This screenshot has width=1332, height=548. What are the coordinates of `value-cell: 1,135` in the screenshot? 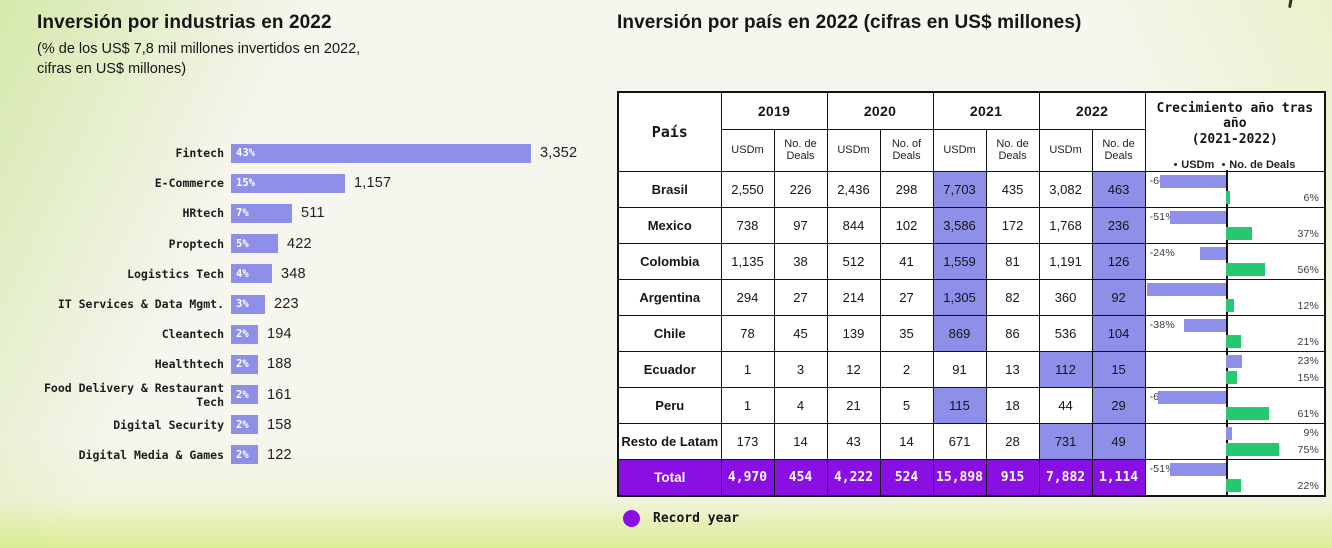 It's located at (747, 261).